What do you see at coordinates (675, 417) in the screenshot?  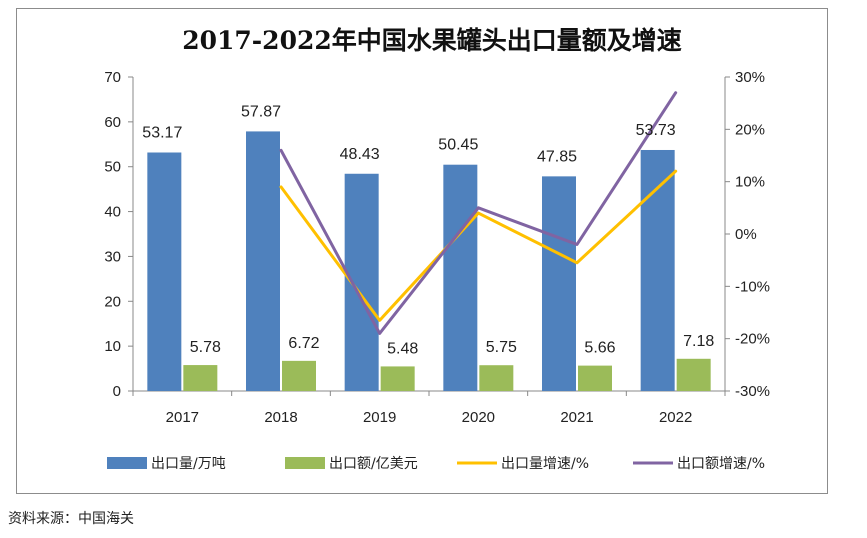 I see `x-tick-label: 2022` at bounding box center [675, 417].